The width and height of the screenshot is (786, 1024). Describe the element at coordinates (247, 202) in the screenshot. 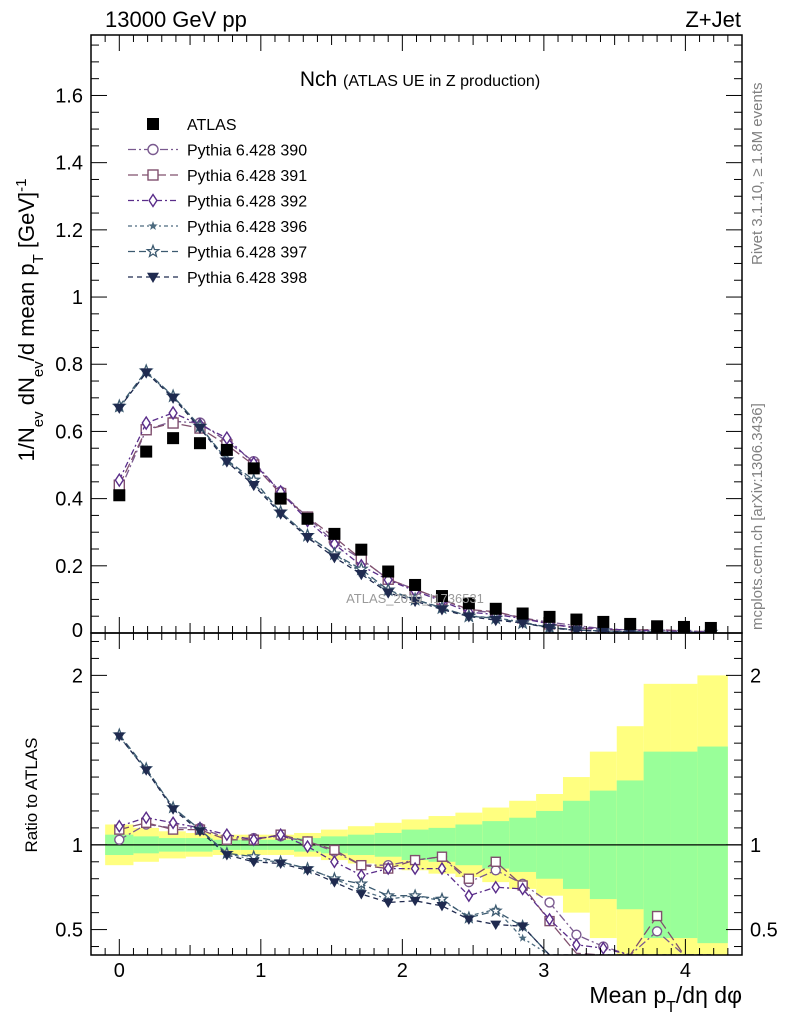

I see `legend-label: Pythia 6.428 392` at that location.